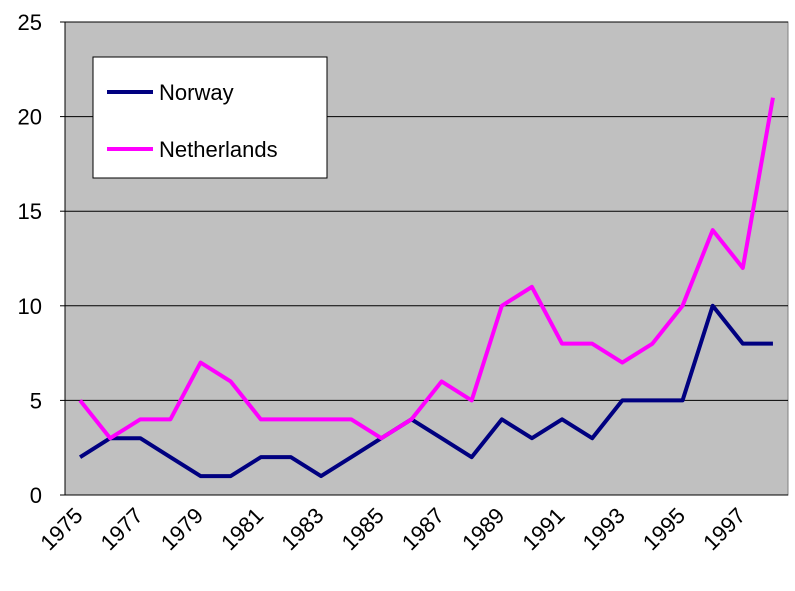  Describe the element at coordinates (30, 211) in the screenshot. I see `y-tick-label: 15` at that location.